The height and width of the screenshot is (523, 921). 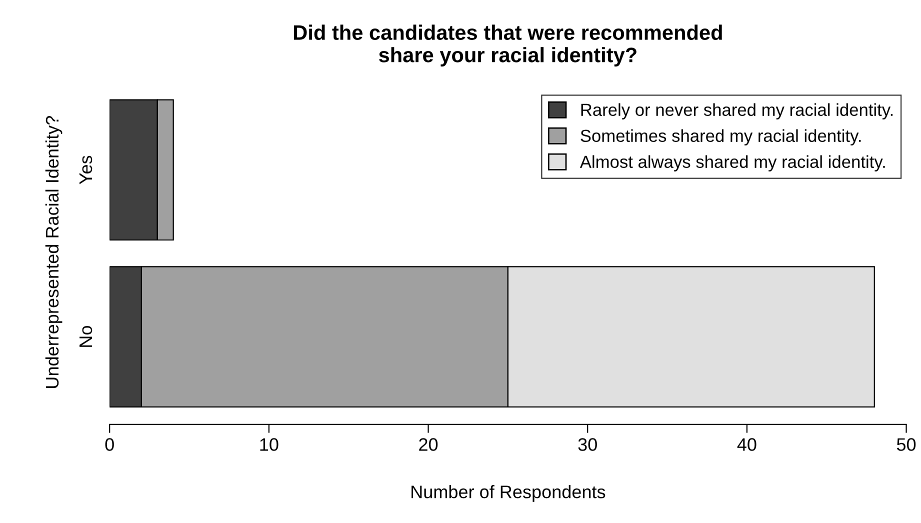 I want to click on legend-label: Almost always shared my racial identity., so click(x=732, y=163).